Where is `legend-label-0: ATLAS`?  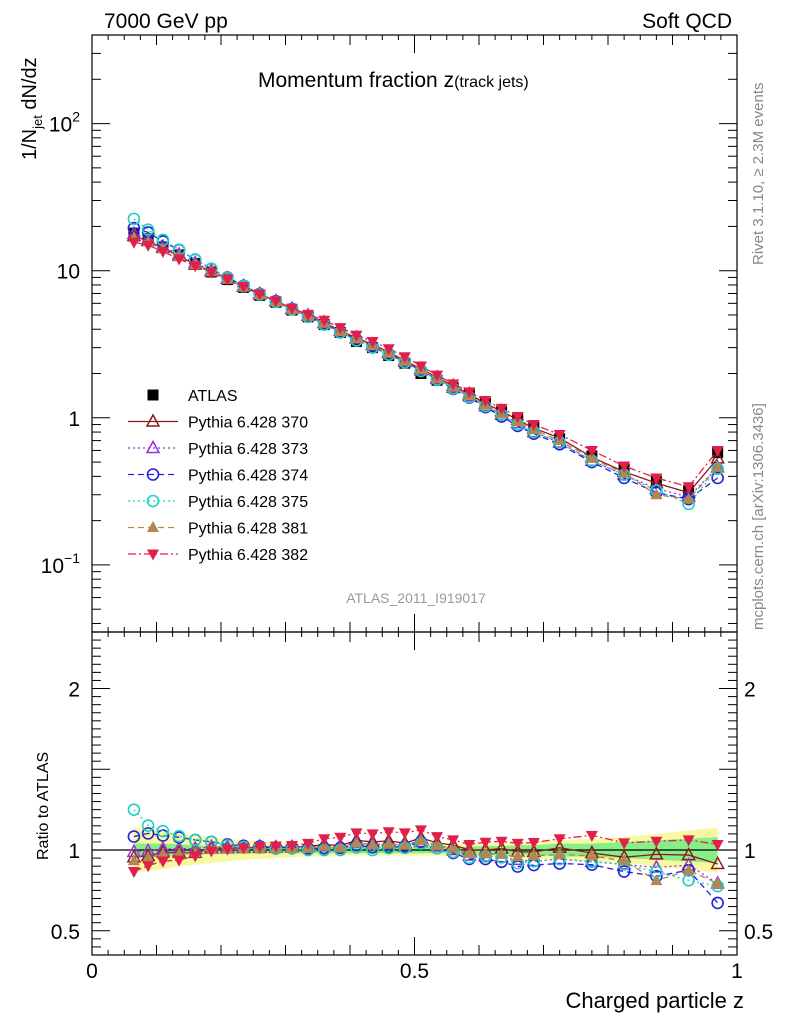 legend-label-0: ATLAS is located at coordinates (213, 396).